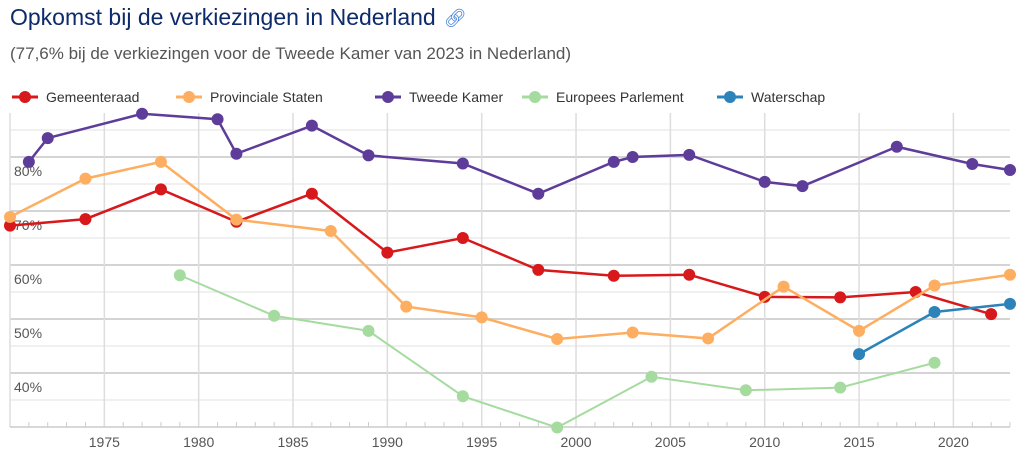  Describe the element at coordinates (292, 442) in the screenshot. I see `x-tick-label: 1985` at that location.